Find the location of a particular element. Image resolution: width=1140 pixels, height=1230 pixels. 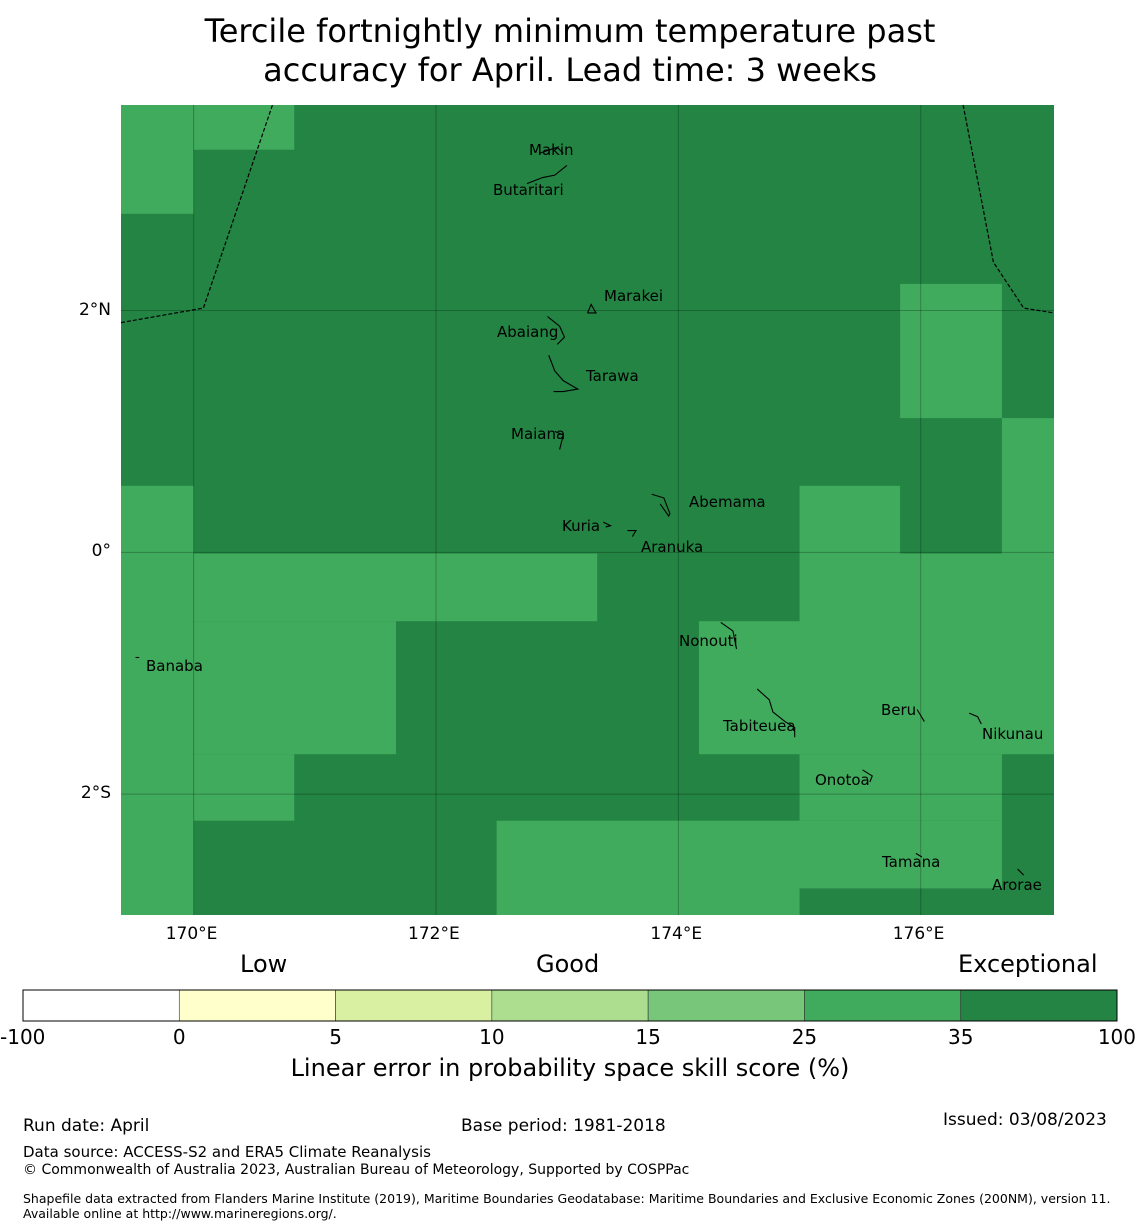

category-low-label: Low is located at coordinates (264, 964).